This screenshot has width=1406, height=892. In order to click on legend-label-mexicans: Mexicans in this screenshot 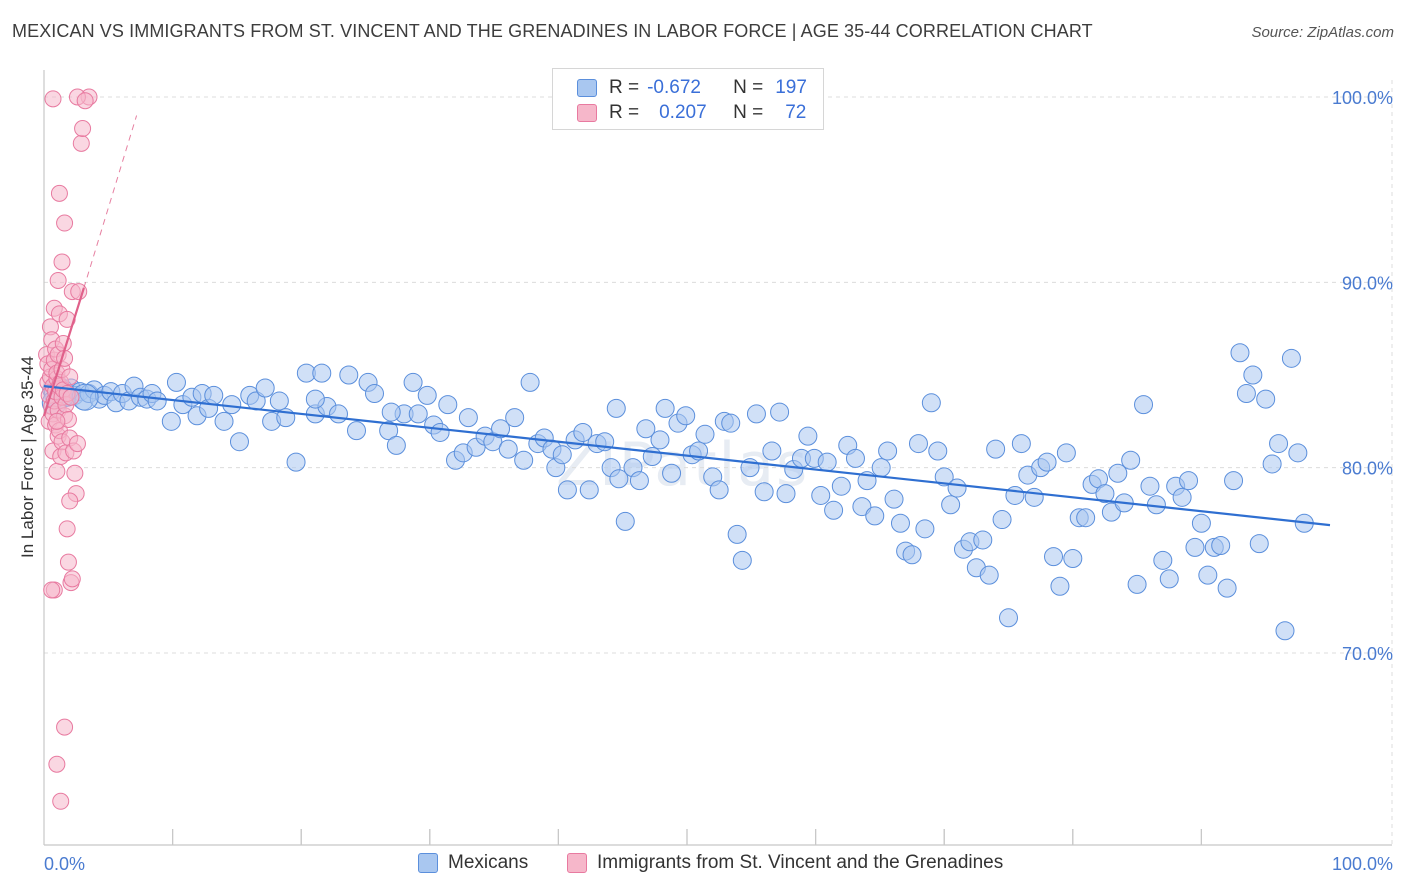, I will do `click(488, 862)`.